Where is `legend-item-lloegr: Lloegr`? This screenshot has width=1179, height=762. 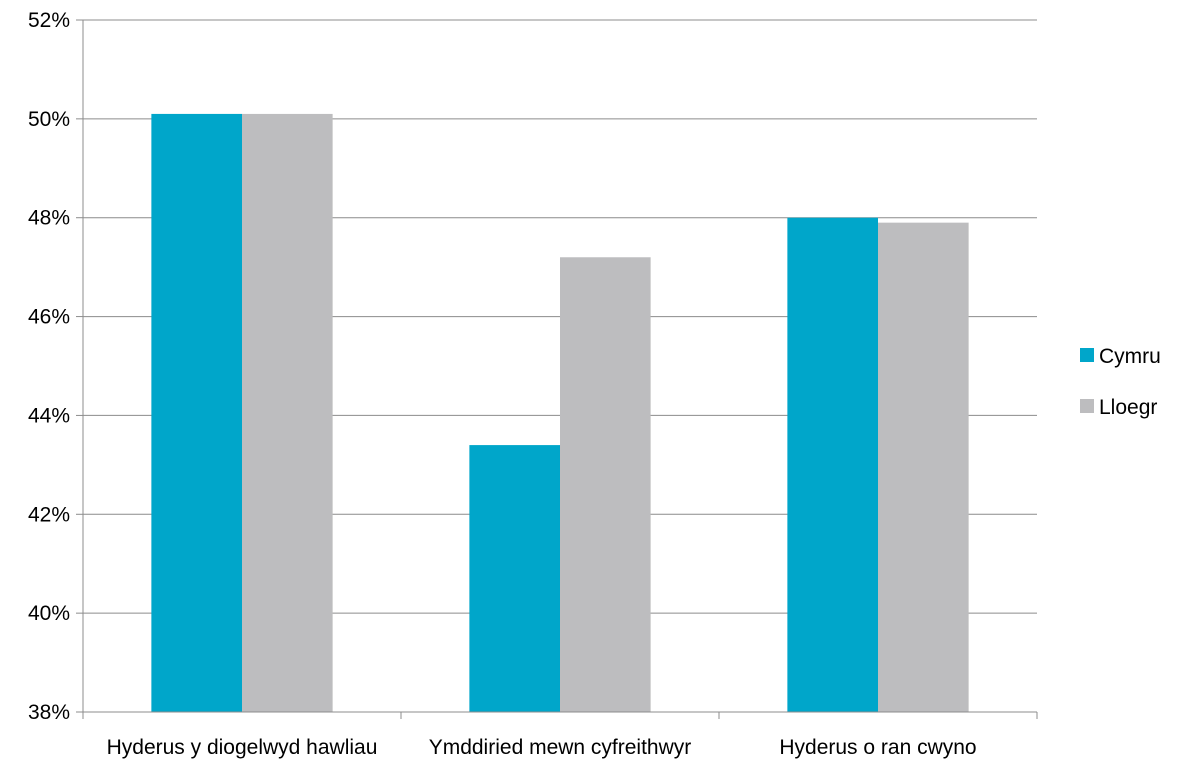
legend-item-lloegr: Lloegr is located at coordinates (1118, 407).